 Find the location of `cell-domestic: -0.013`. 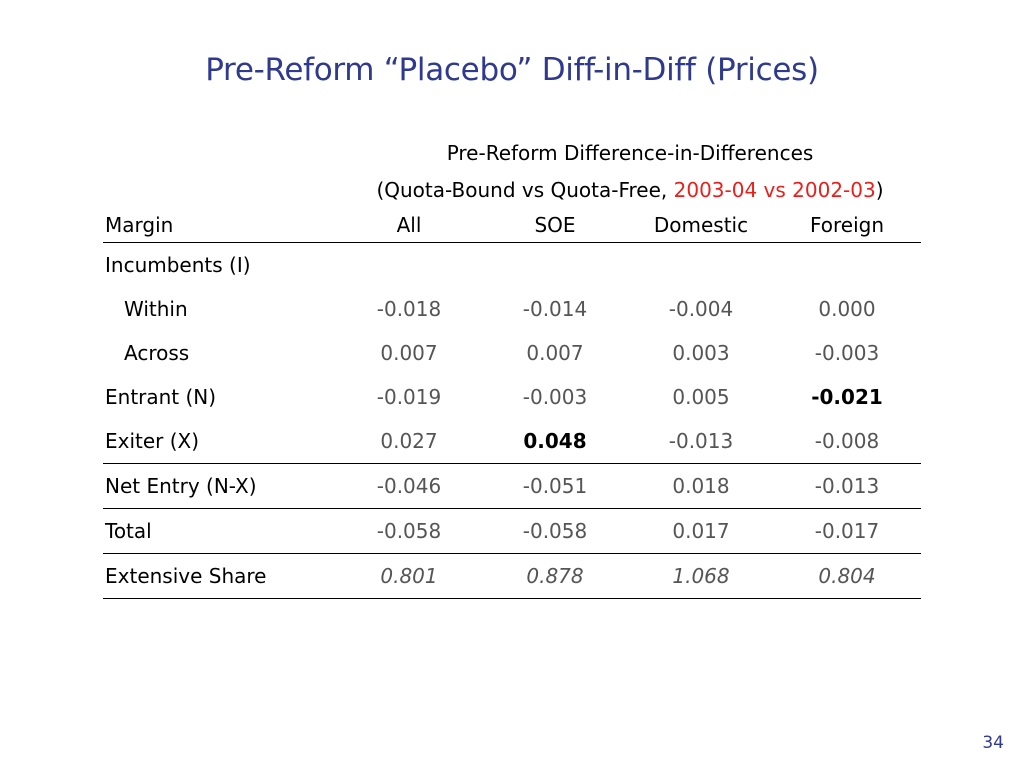

cell-domestic: -0.013 is located at coordinates (701, 441).